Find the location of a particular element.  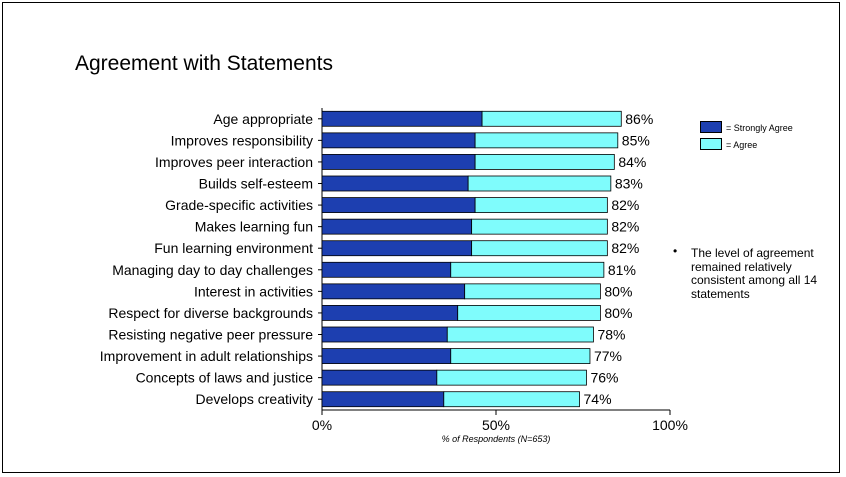

x-tick-label: 100% is located at coordinates (670, 425).